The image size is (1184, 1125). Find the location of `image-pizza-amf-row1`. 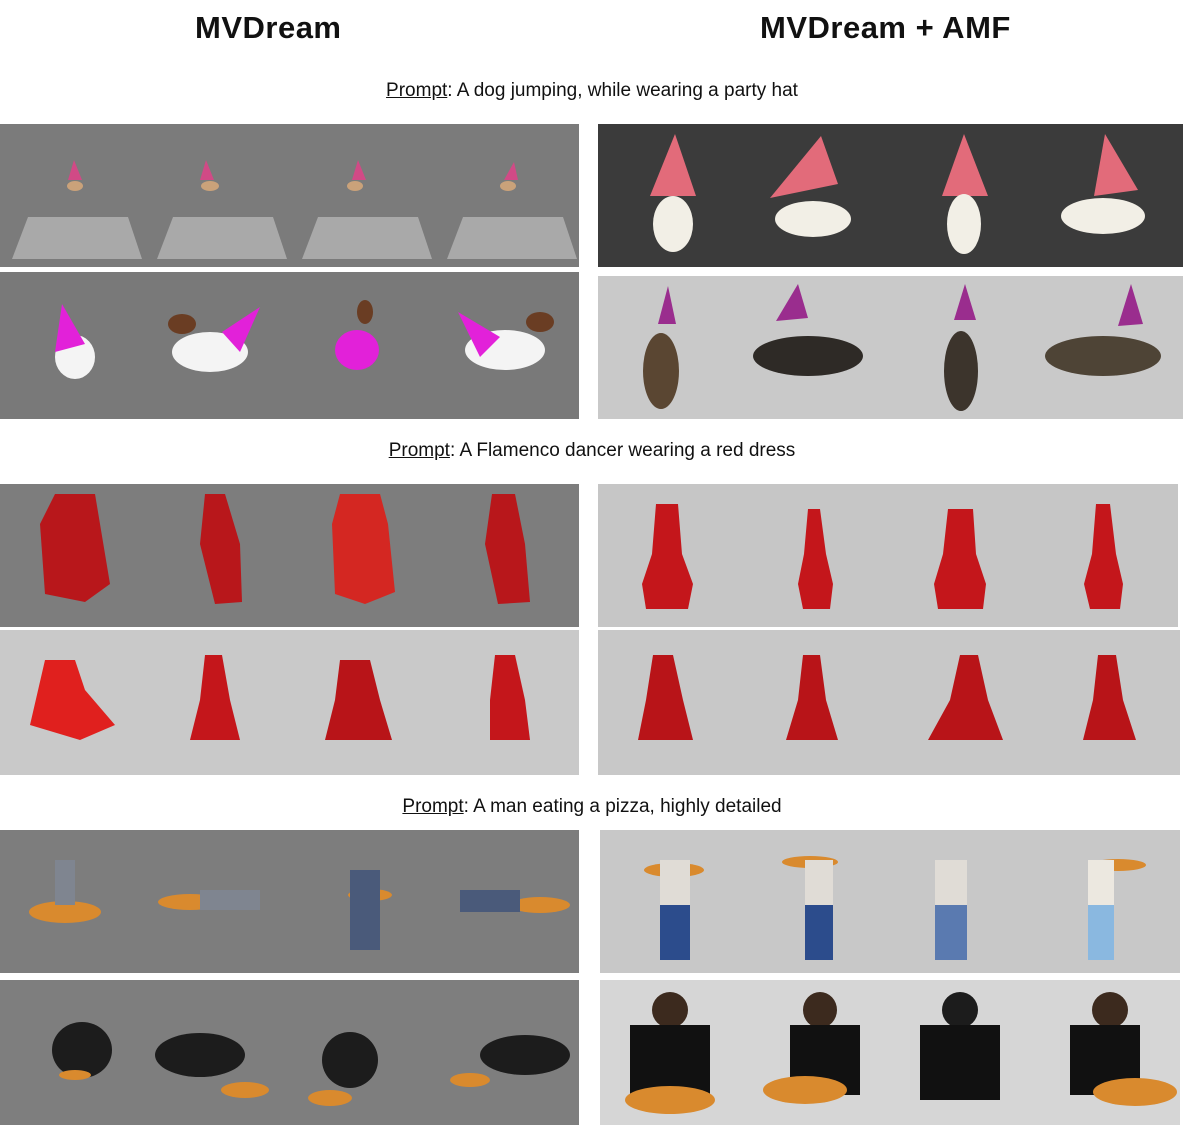

image-pizza-amf-row1 is located at coordinates (890, 901).